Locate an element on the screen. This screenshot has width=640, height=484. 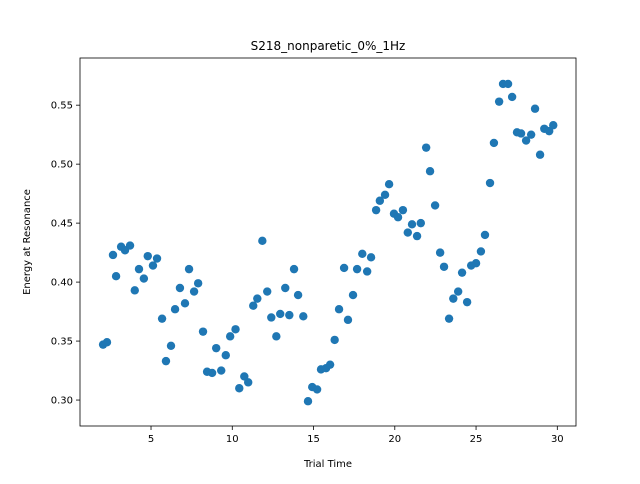
y-tick-label: 0.45 is located at coordinates (62, 224).